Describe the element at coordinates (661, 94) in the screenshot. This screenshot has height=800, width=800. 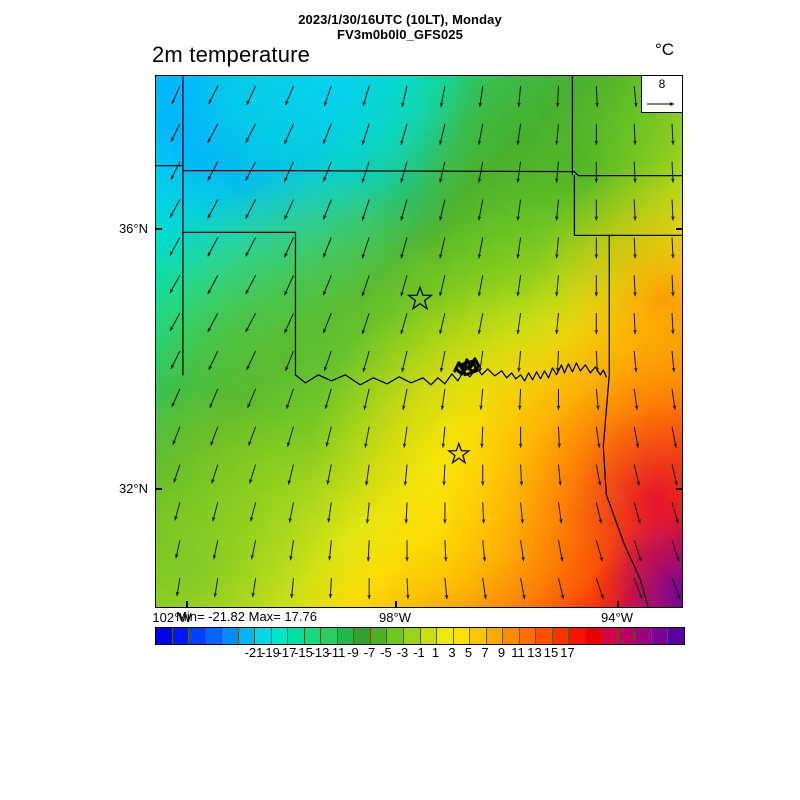
I see `reference-vector-box: 8` at that location.